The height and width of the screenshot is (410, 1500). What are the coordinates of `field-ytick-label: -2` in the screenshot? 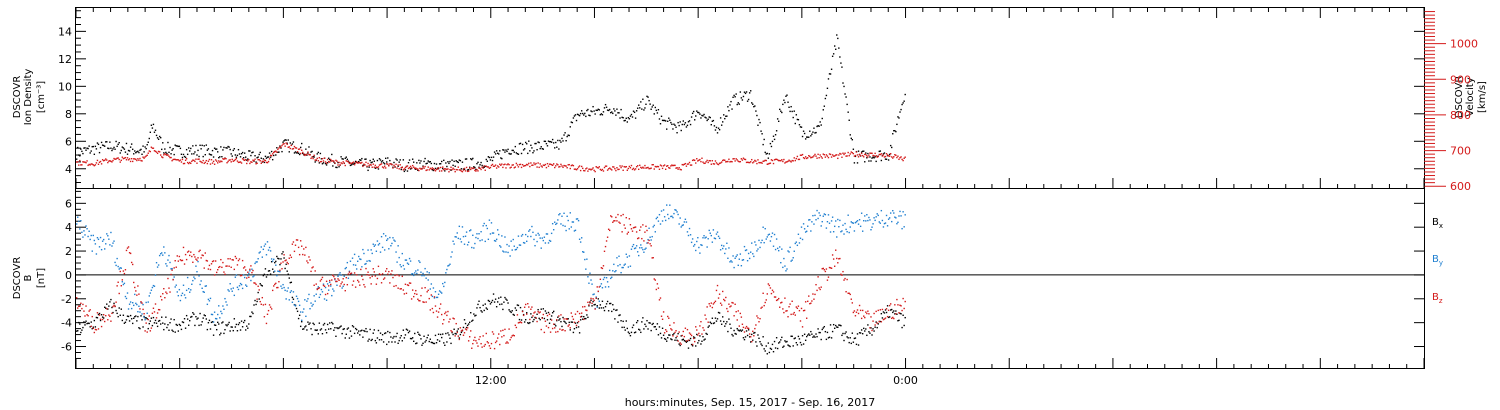 It's located at (66, 299).